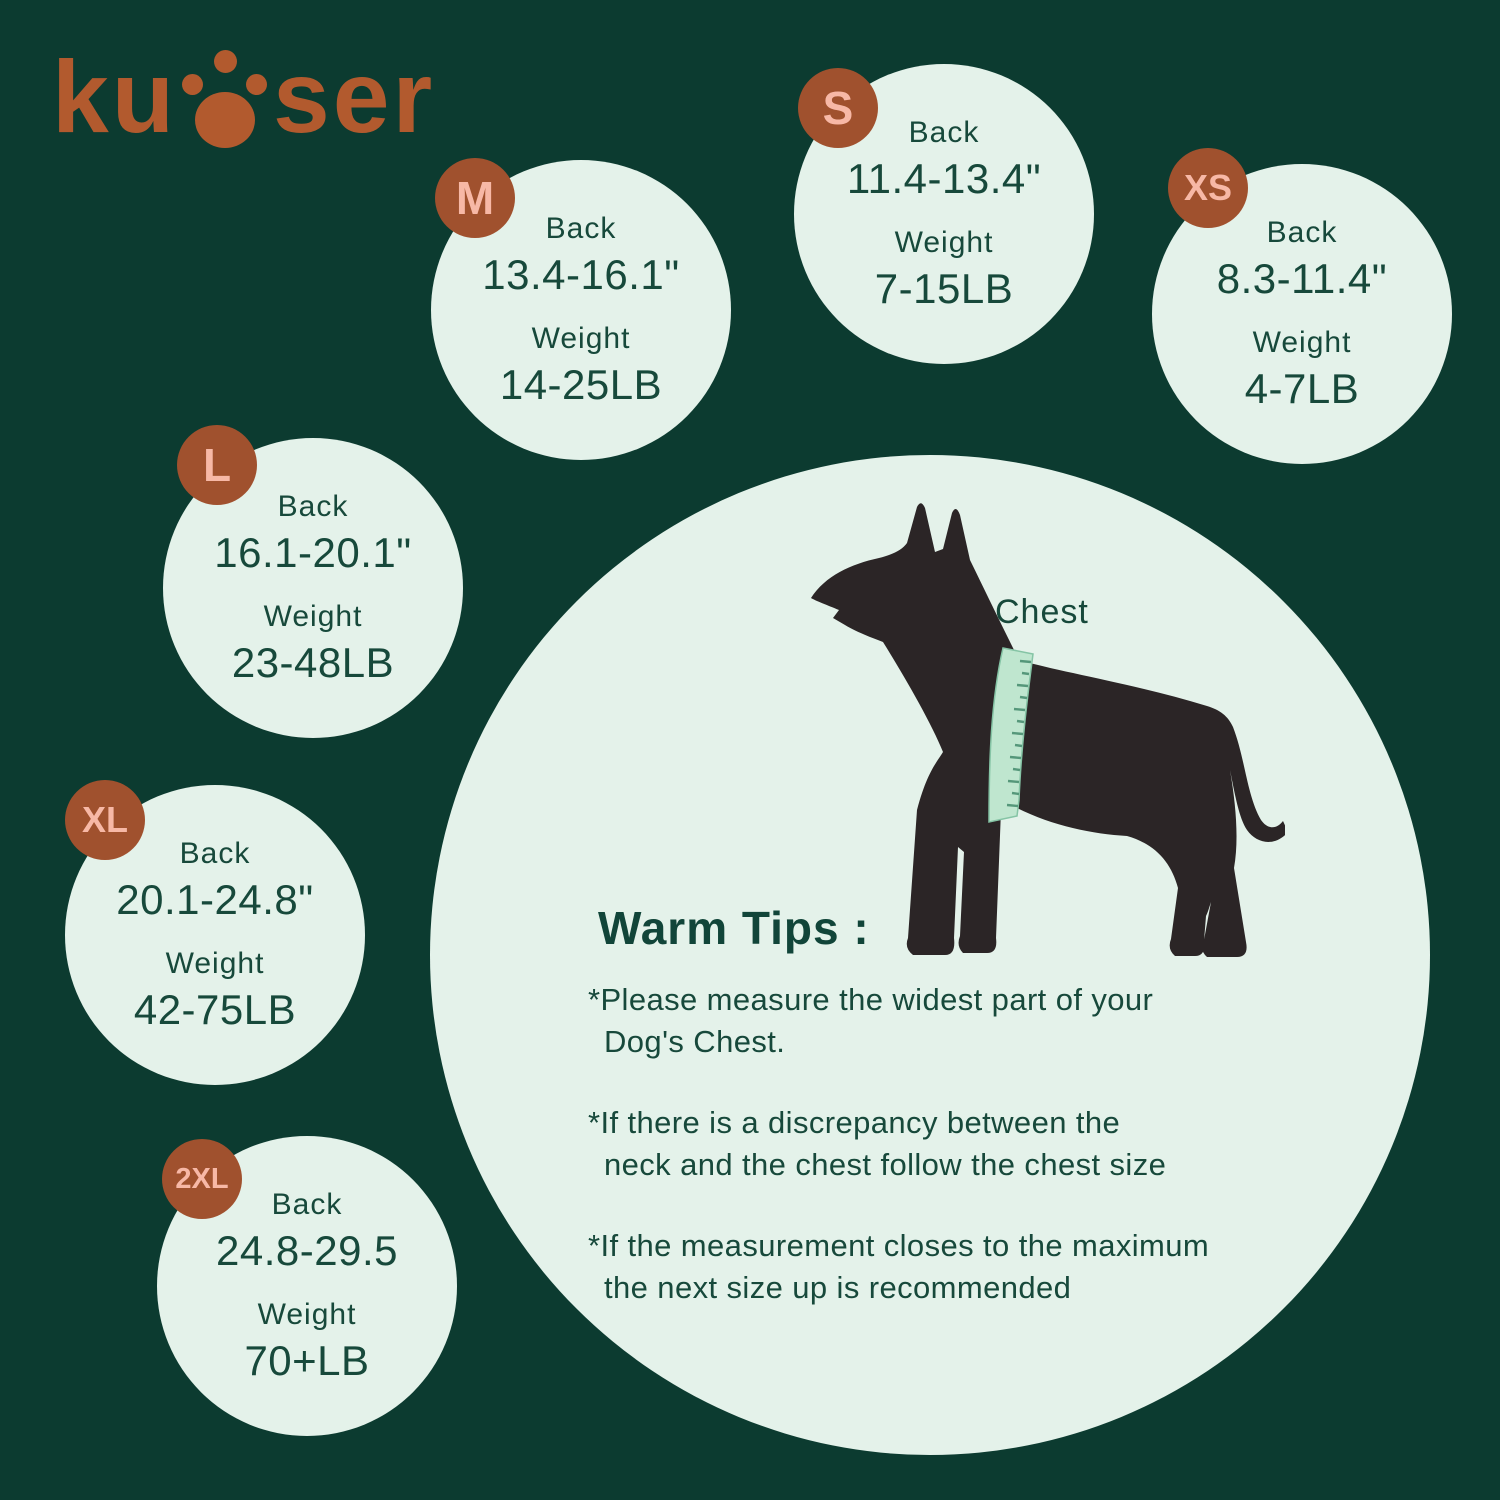 Image resolution: width=1500 pixels, height=1500 pixels. I want to click on weight-range: 14-25LB, so click(581, 384).